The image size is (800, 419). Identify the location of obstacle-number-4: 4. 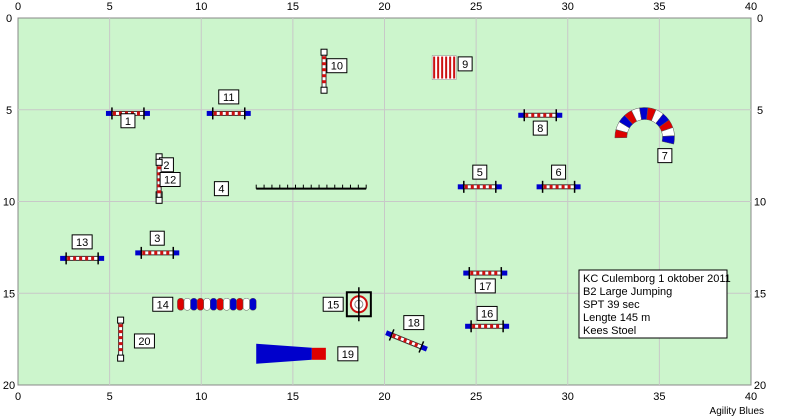
(221, 189).